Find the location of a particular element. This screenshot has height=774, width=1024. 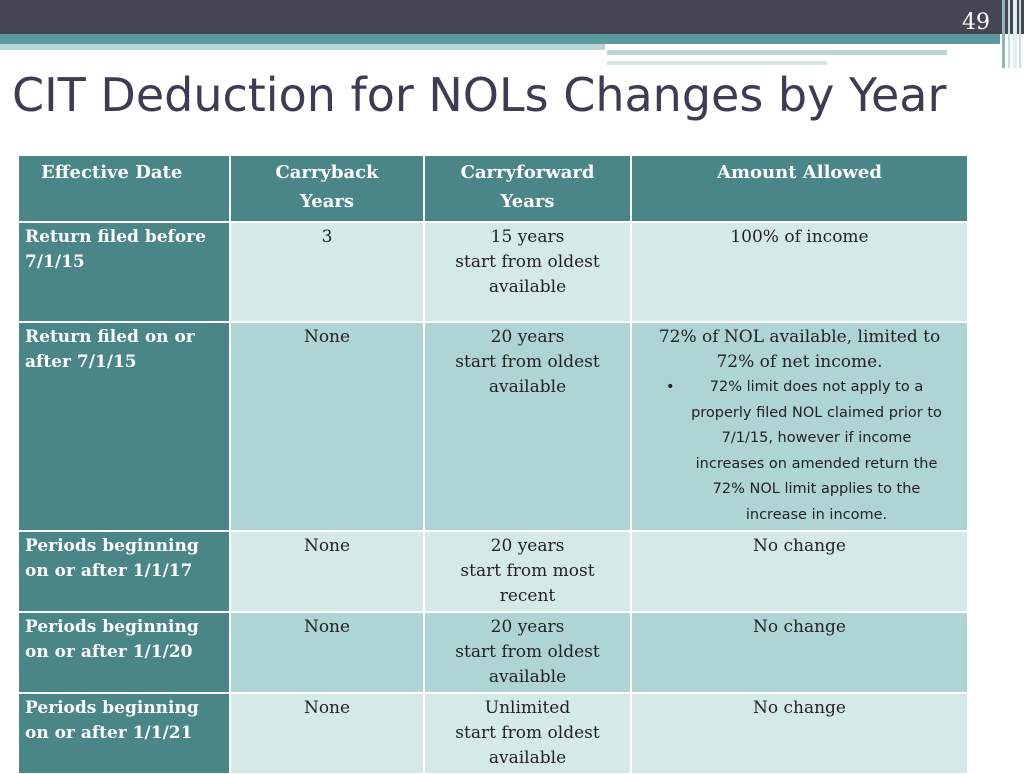

amount-allowed-cell: 100% of income is located at coordinates (799, 272).